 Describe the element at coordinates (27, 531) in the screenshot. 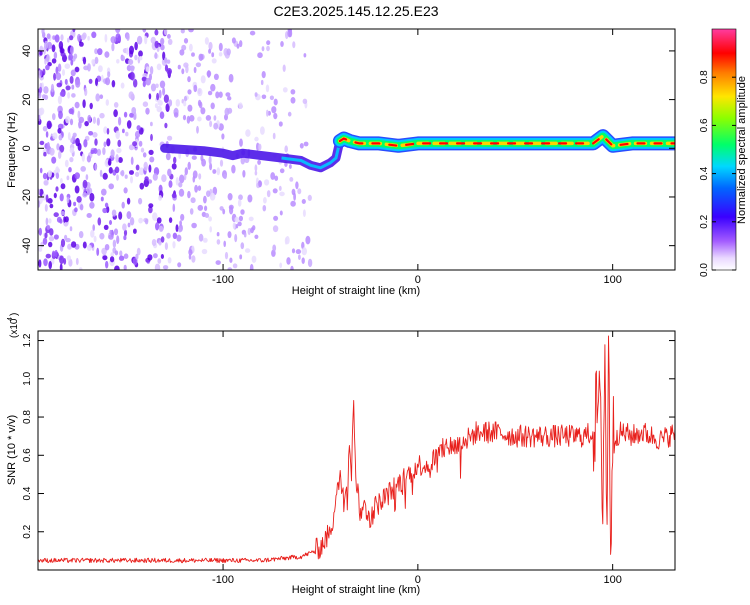

I see `y-tick-label: 0.2` at that location.